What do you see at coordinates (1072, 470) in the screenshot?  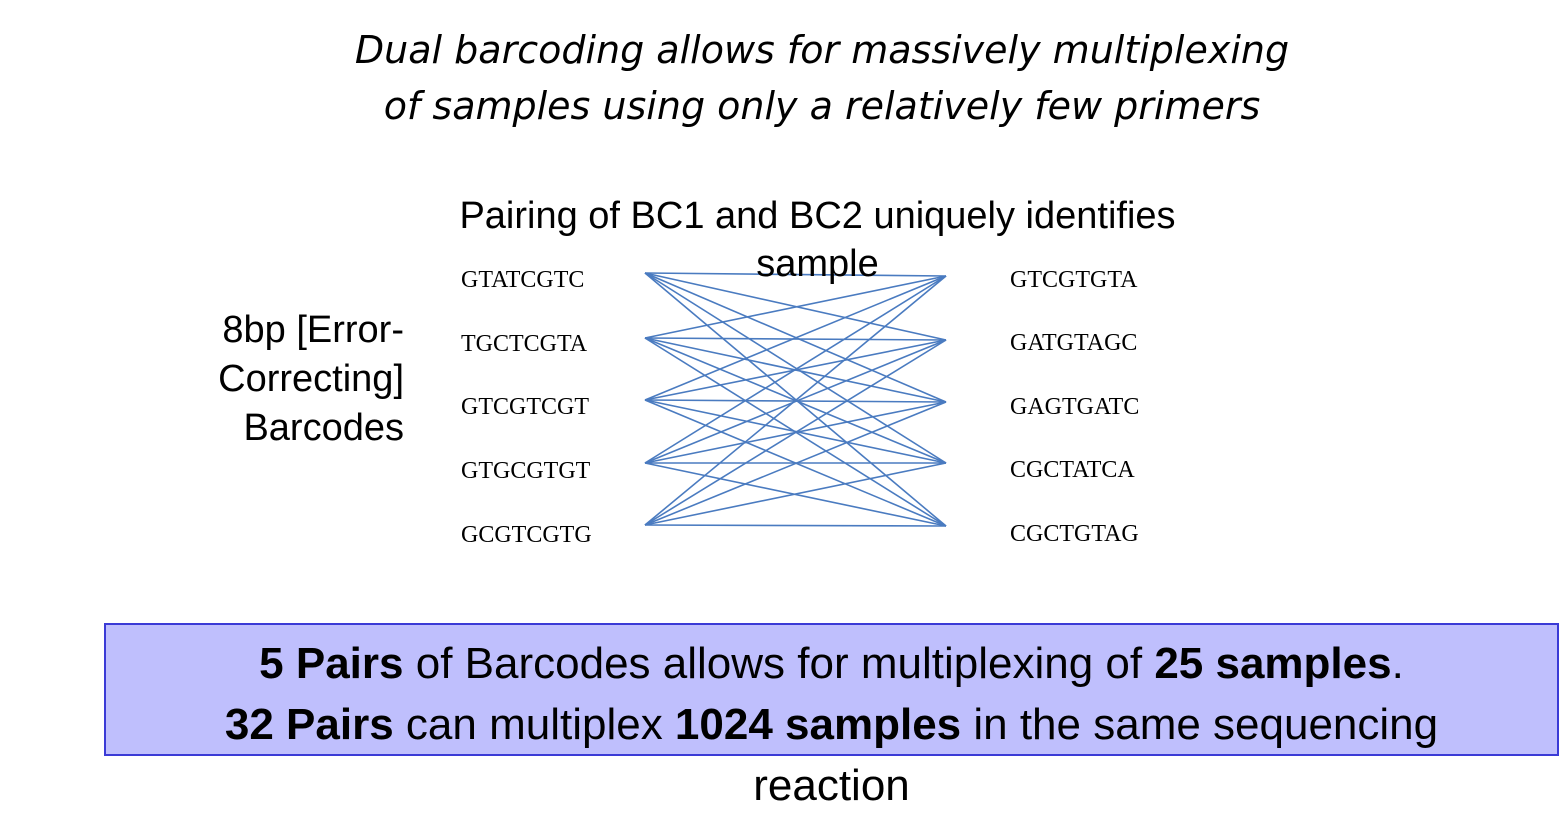 I see `bc2-sequence-4: CGCTATCA` at bounding box center [1072, 470].